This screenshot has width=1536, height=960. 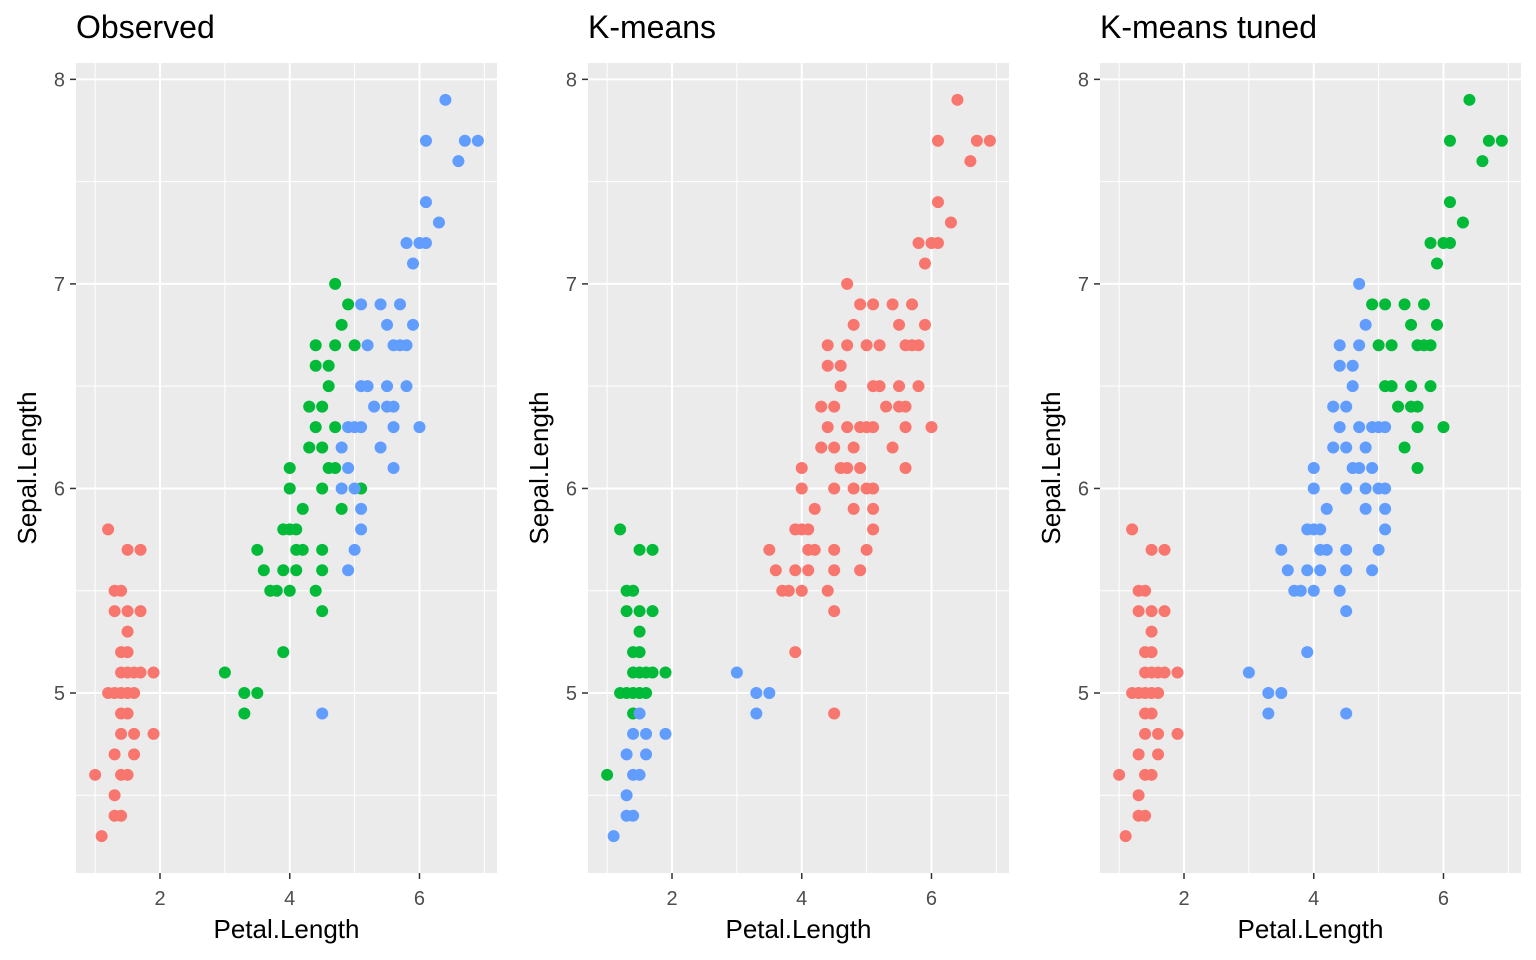 What do you see at coordinates (1208, 27) in the screenshot?
I see `panel-title: K-means tuned` at bounding box center [1208, 27].